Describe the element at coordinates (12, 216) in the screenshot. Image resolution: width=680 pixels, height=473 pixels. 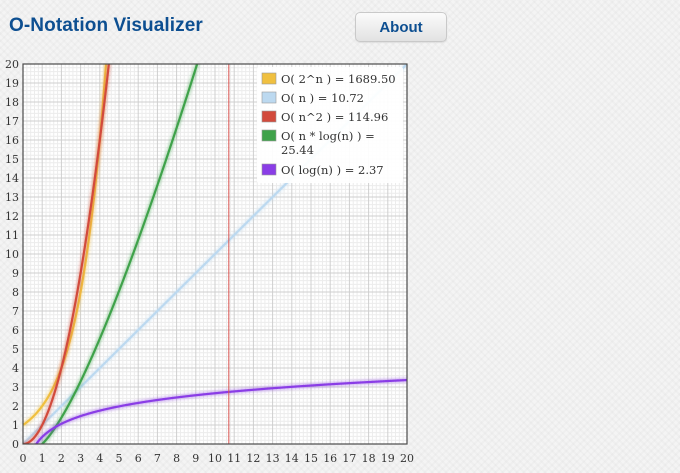
I see `y-tick-label: 12` at that location.